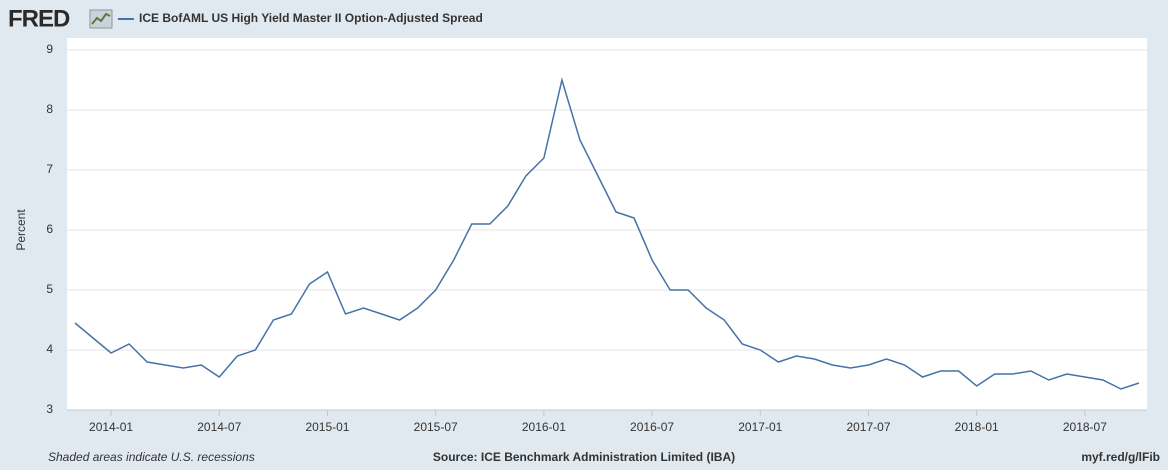  What do you see at coordinates (39, 18) in the screenshot?
I see `logo: FRED` at bounding box center [39, 18].